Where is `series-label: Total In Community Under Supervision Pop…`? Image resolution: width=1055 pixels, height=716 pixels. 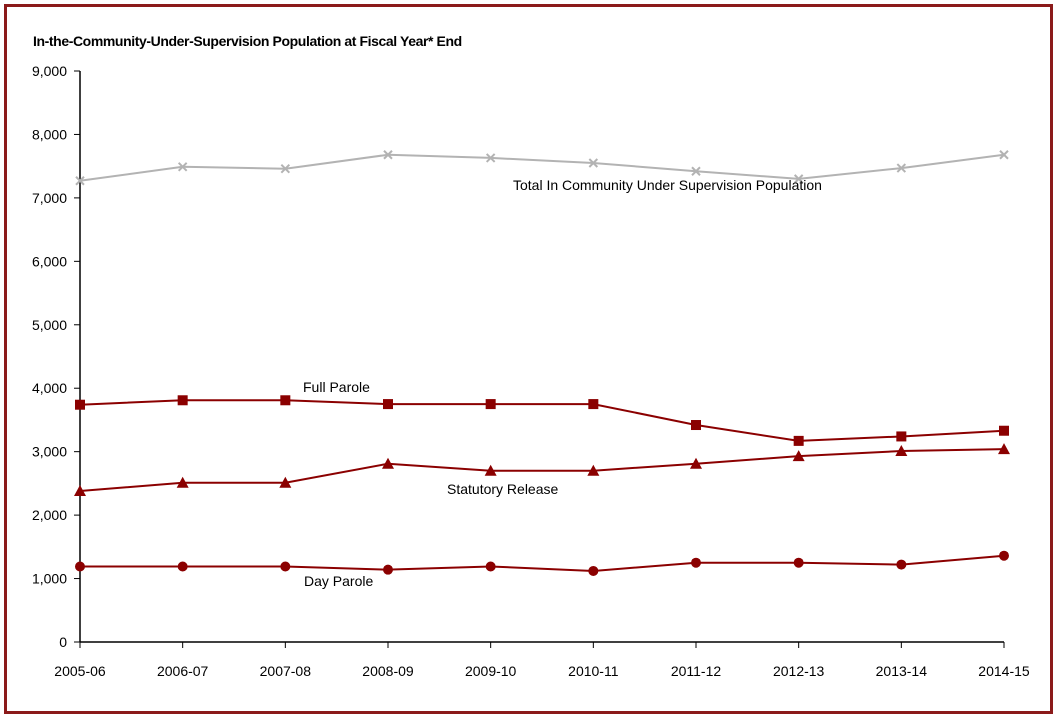 series-label: Total In Community Under Supervision Pop… is located at coordinates (667, 185).